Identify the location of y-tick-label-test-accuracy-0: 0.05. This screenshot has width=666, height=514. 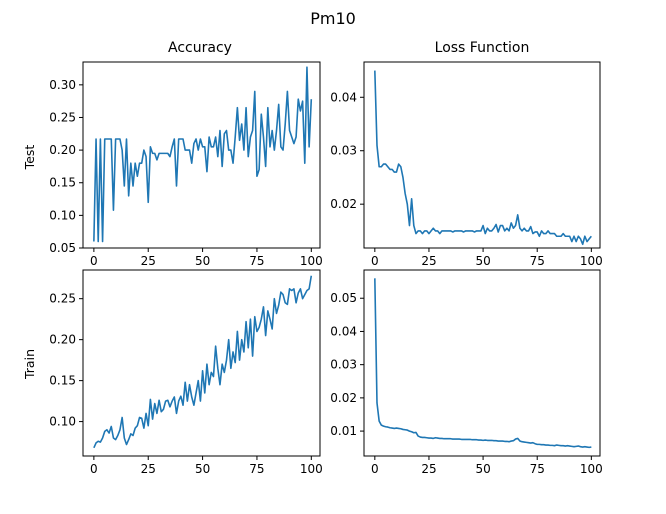
(62, 248).